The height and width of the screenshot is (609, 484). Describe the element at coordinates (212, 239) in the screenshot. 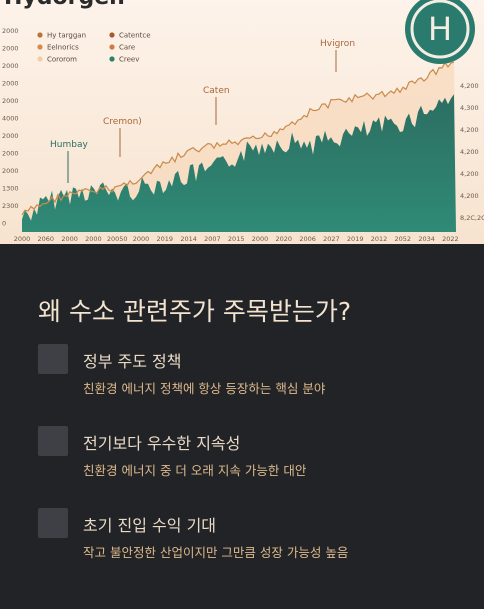

I see `bottom-axis-label: 2007` at that location.